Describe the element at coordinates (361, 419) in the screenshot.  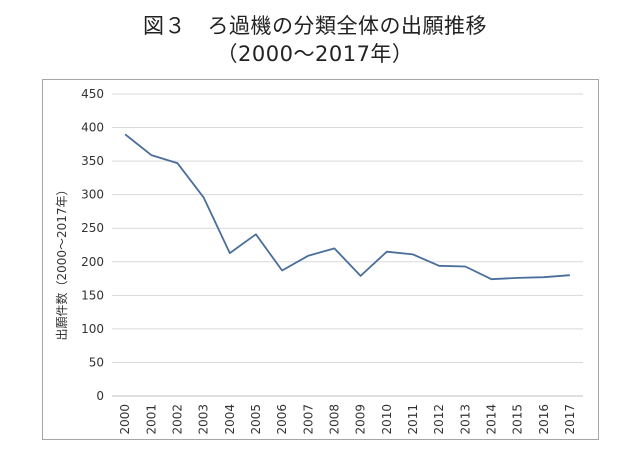
I see `x-tick-label: 2009` at that location.